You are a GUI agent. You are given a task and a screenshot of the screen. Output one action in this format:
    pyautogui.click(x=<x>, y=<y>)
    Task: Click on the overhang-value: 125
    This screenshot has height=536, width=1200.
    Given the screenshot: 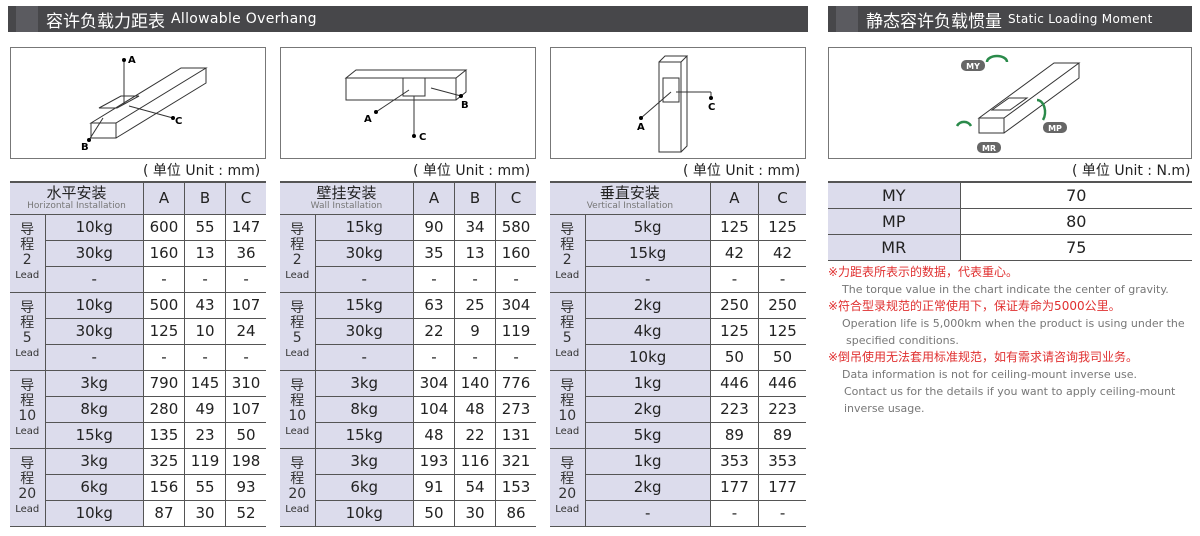 What is the action you would take?
    pyautogui.click(x=782, y=227)
    